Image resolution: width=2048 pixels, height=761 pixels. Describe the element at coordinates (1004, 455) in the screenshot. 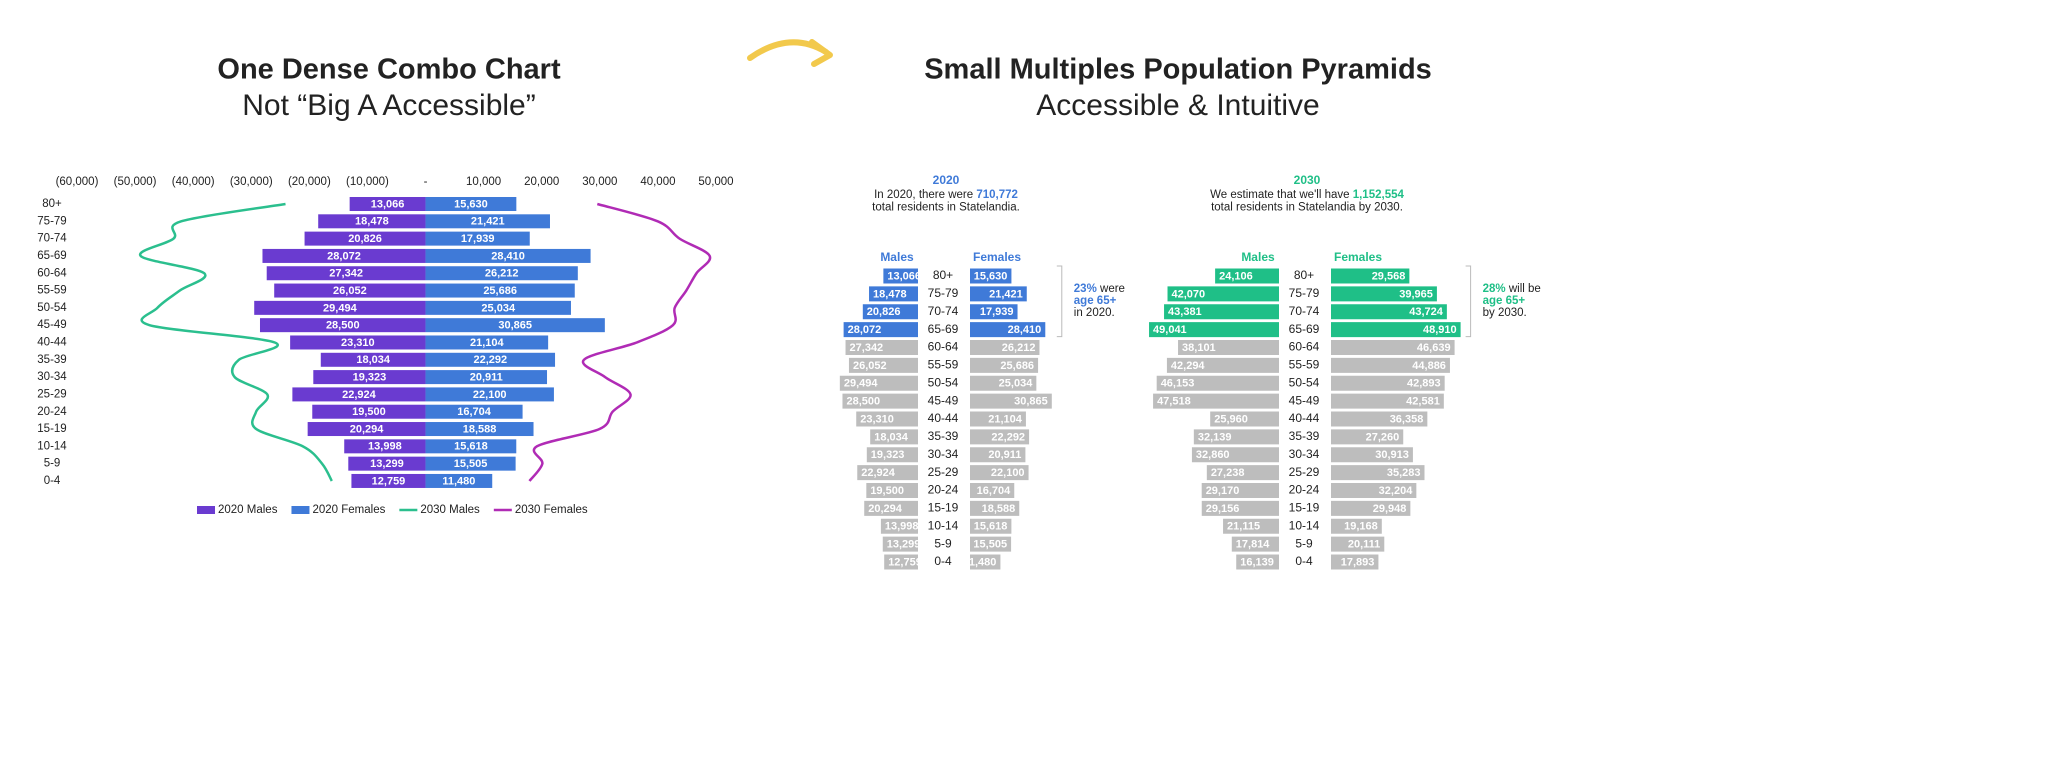

I see `bar-label: 20,911` at that location.